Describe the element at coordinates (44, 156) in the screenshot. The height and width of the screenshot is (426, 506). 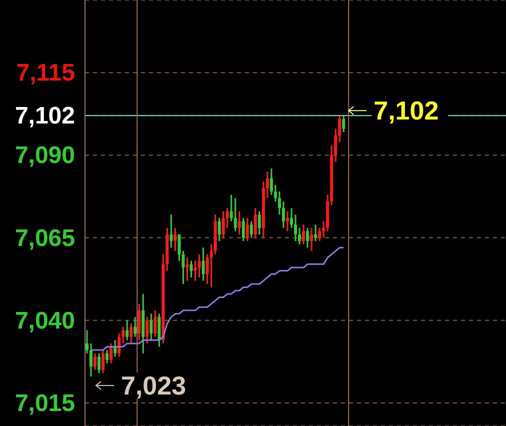
I see `y-tick-label: 7,090` at that location.